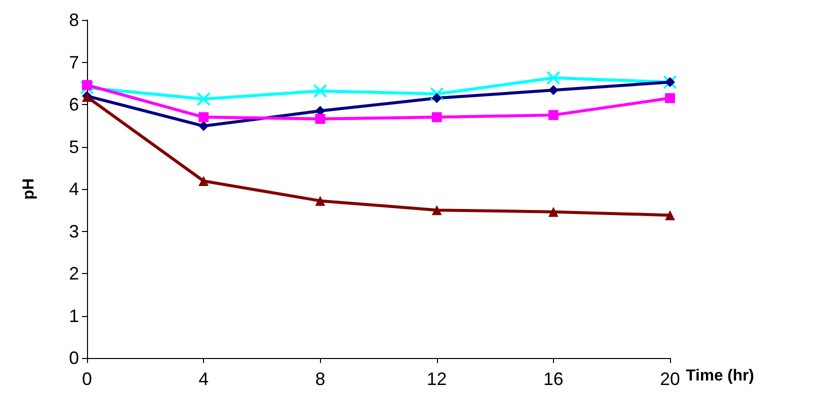  Describe the element at coordinates (73, 20) in the screenshot. I see `y-tick-label: 8` at that location.